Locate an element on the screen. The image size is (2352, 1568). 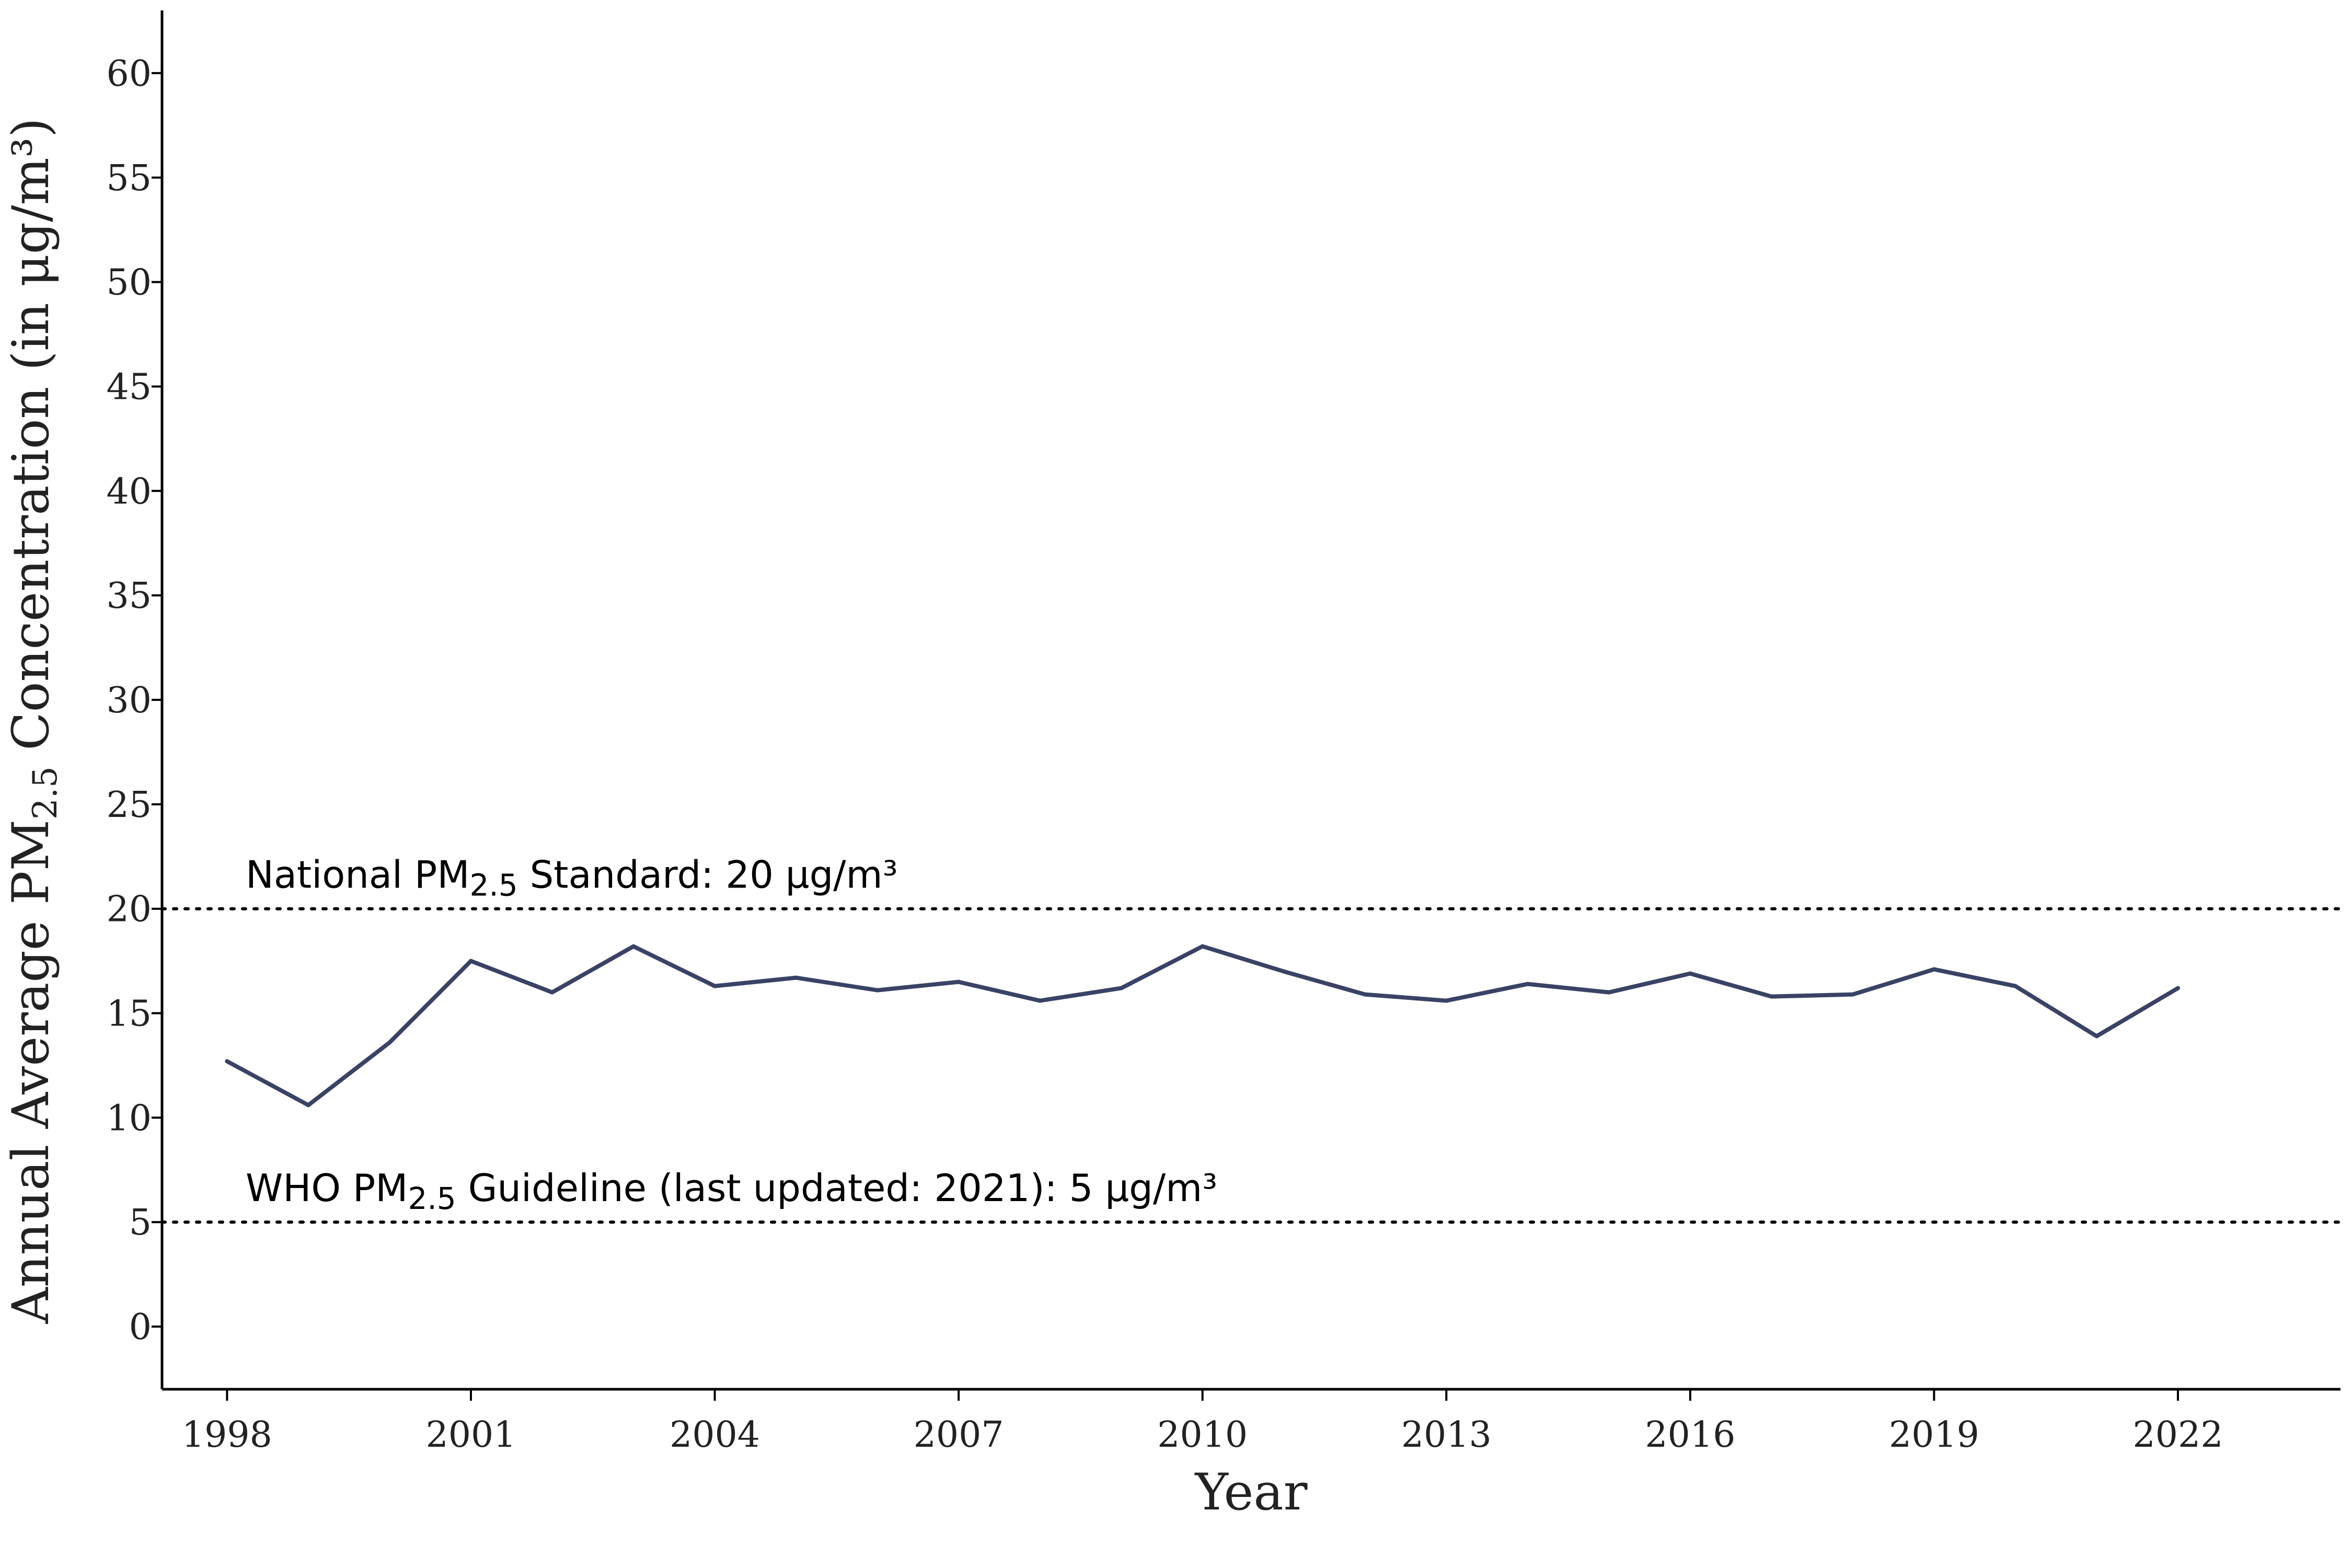
x-tick-label: 2016 is located at coordinates (1690, 1435).